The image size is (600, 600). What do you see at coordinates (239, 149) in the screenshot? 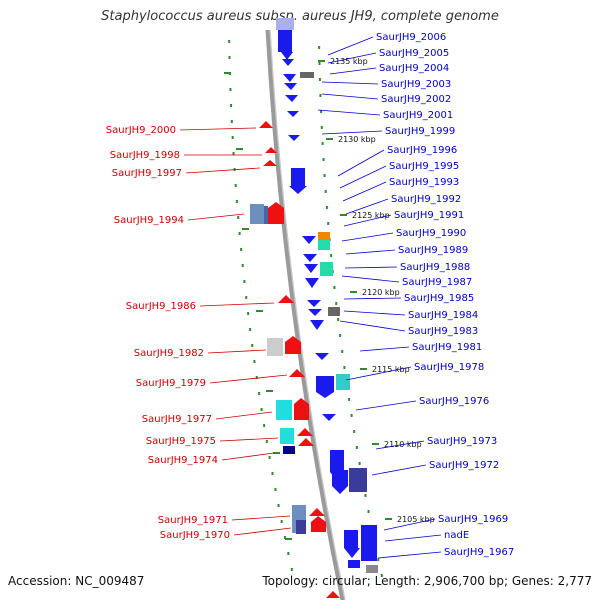
I see `guide-dash` at bounding box center [239, 149].